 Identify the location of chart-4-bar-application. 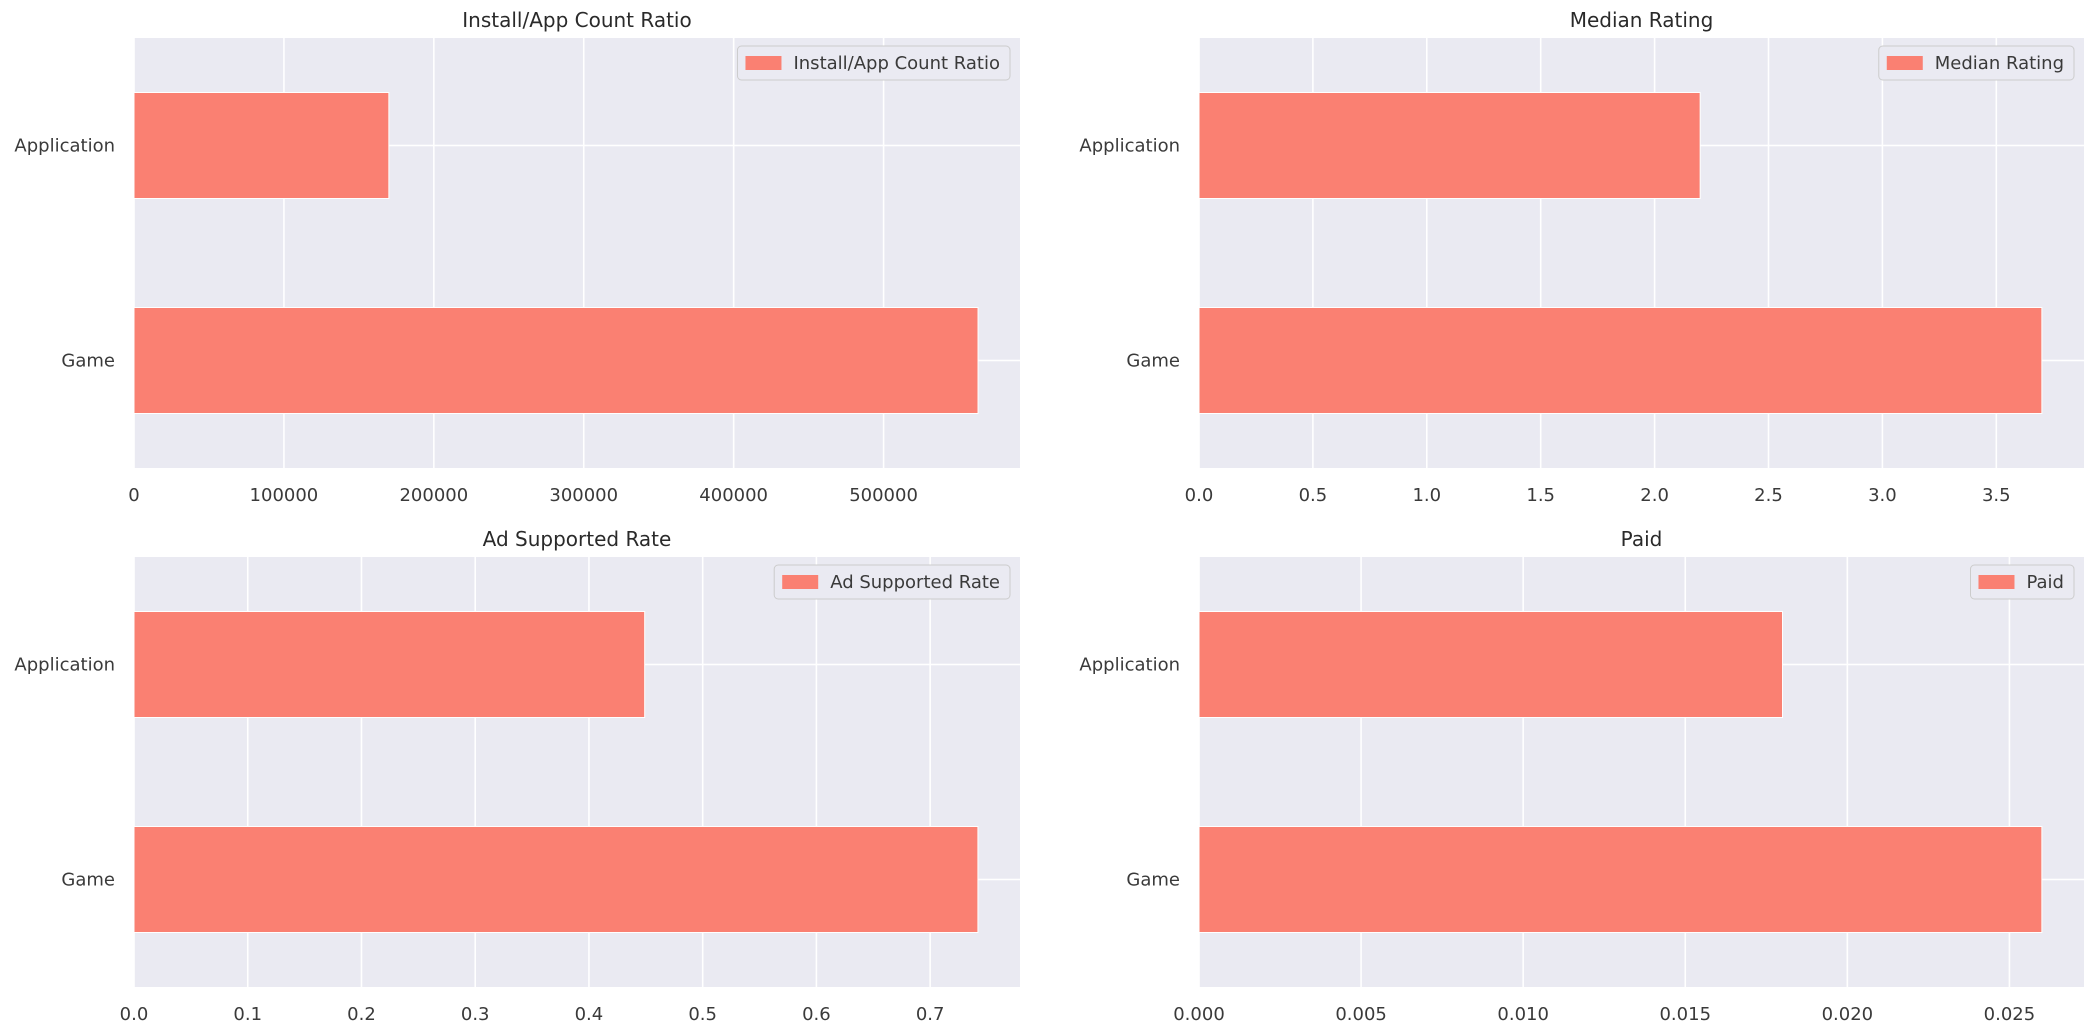
(1491, 664).